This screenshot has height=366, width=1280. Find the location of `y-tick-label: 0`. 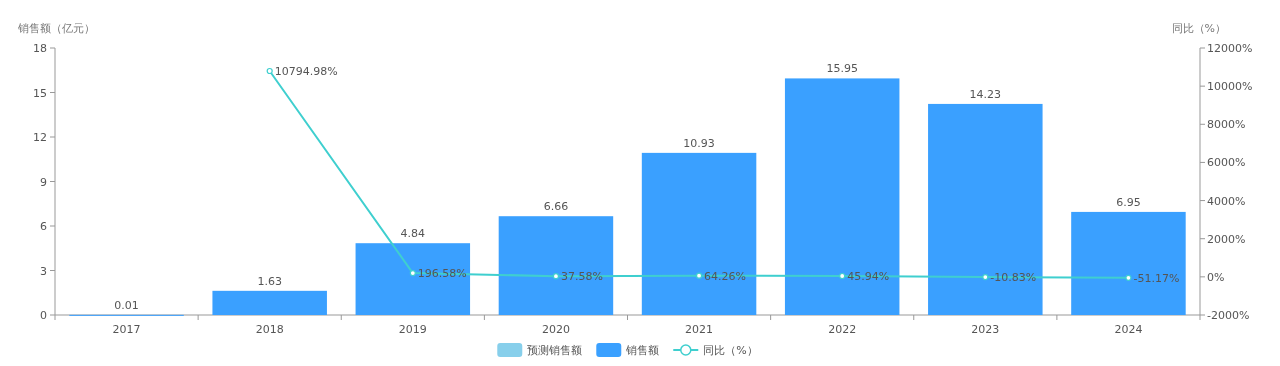

y-tick-label: 0 is located at coordinates (43, 315).